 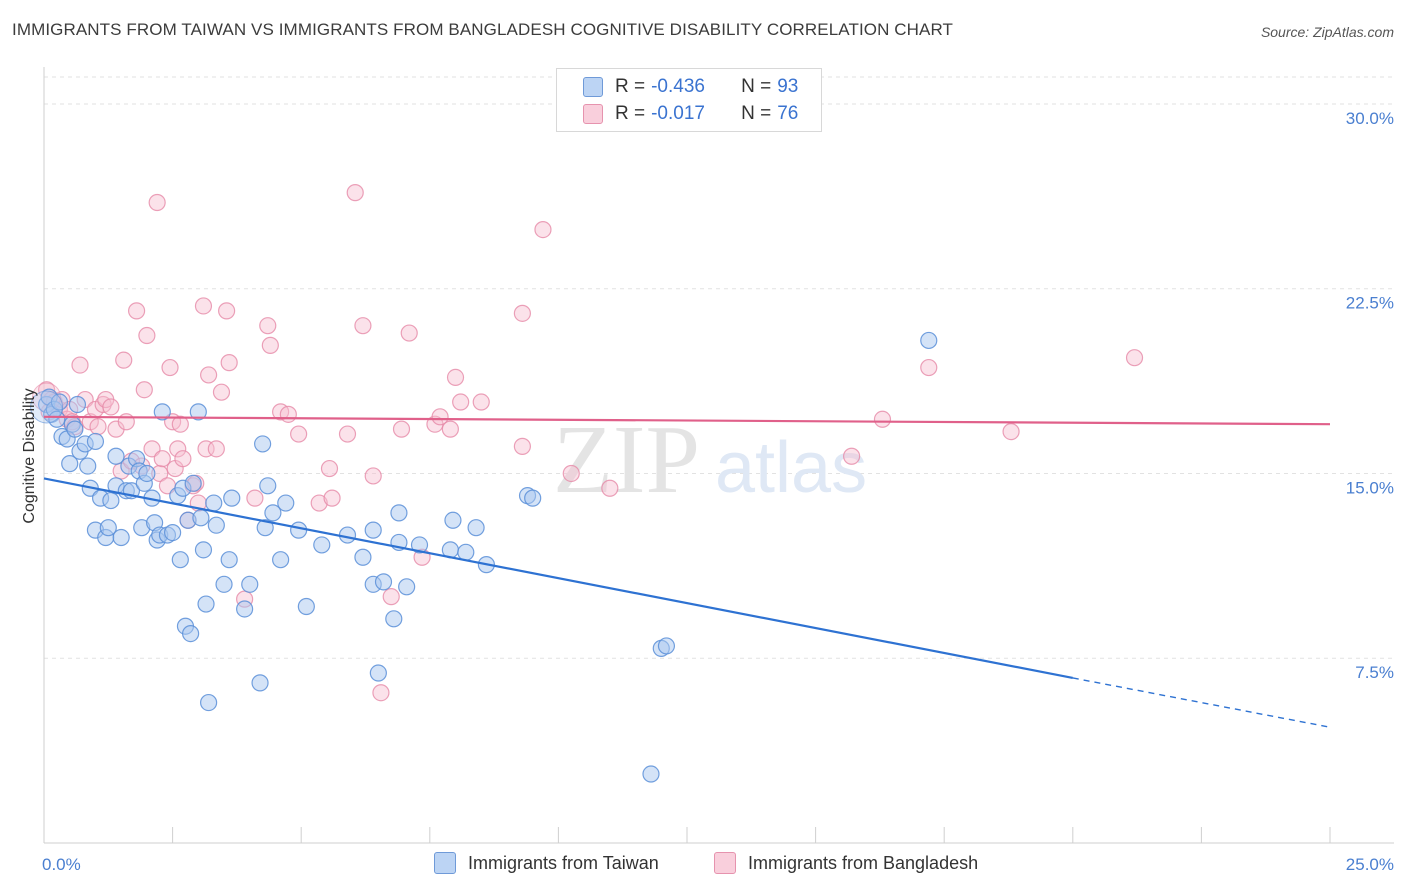 What do you see at coordinates (593, 87) in the screenshot?
I see `taiwan-swatch-icon` at bounding box center [593, 87].